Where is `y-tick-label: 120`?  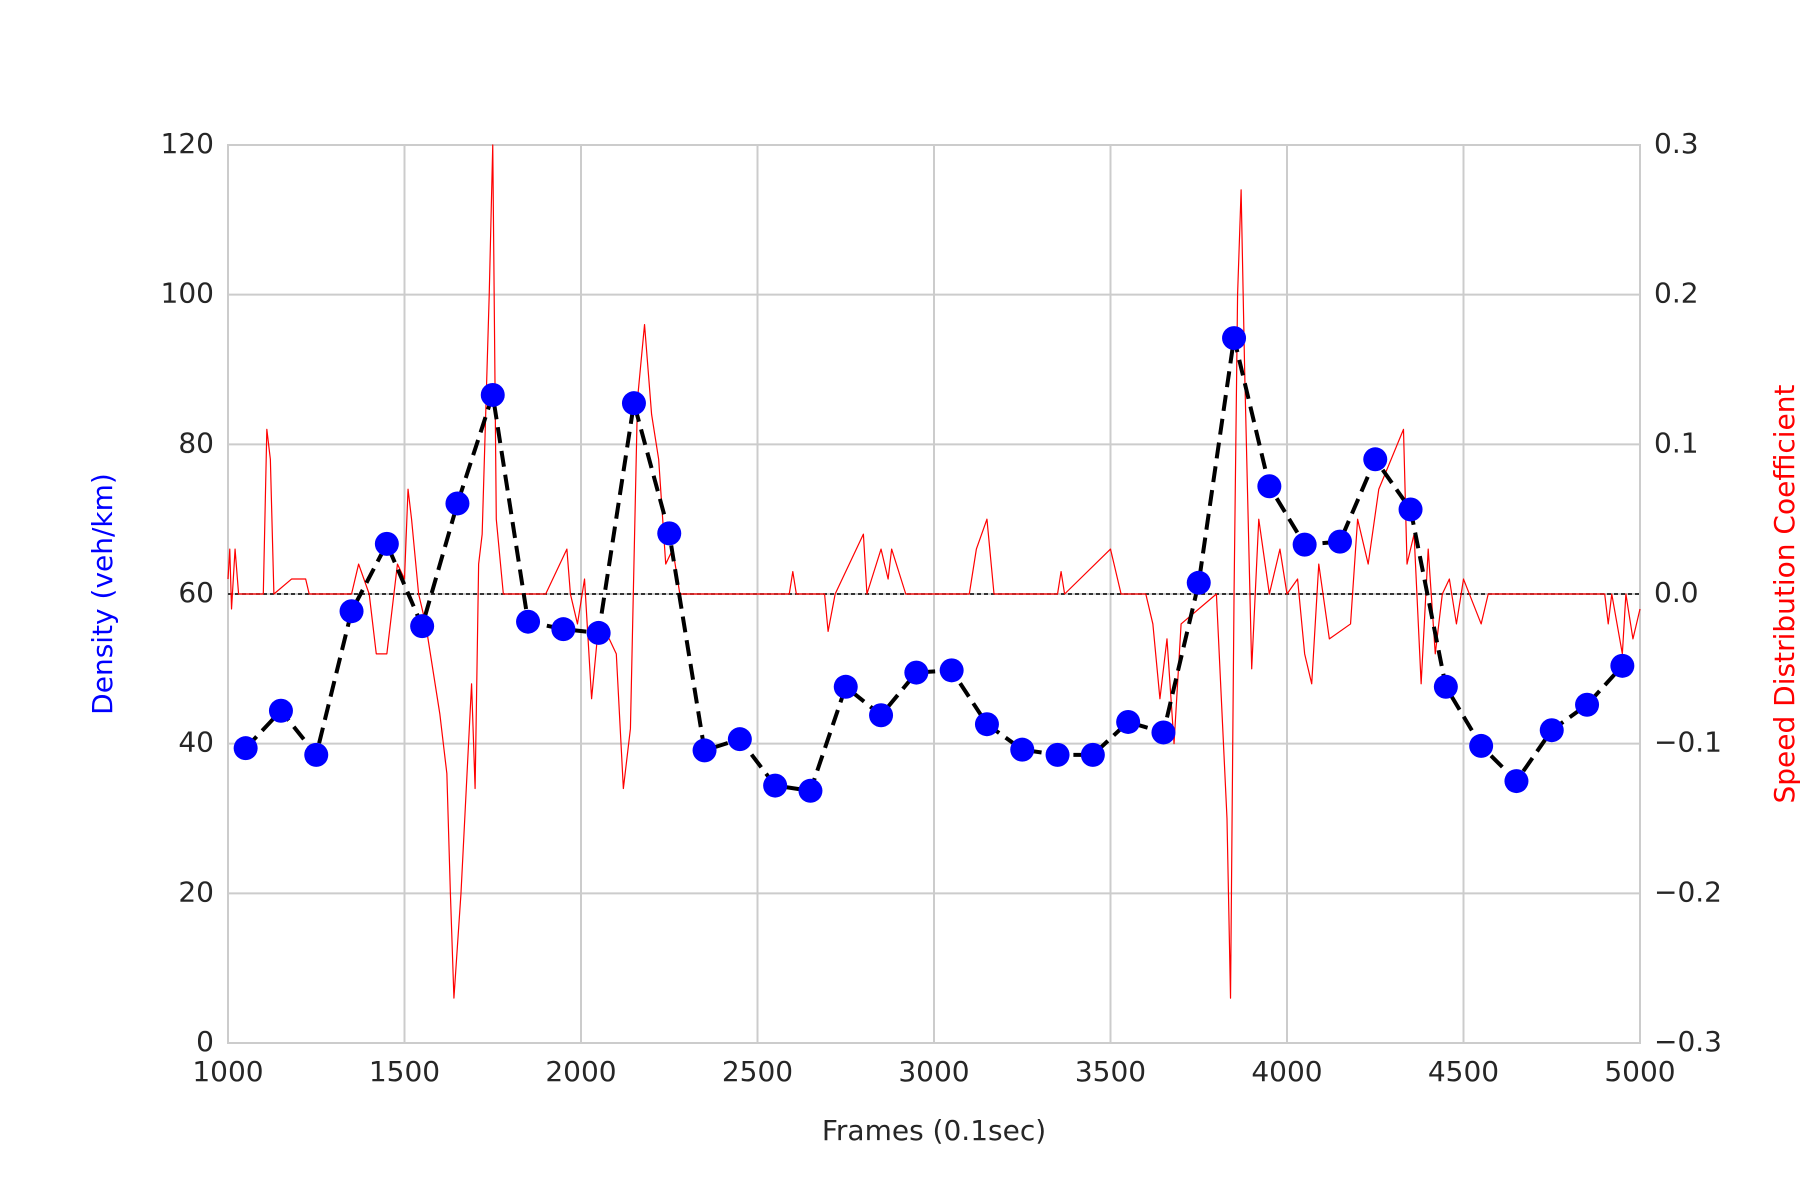
y-tick-label: 120 is located at coordinates (187, 143).